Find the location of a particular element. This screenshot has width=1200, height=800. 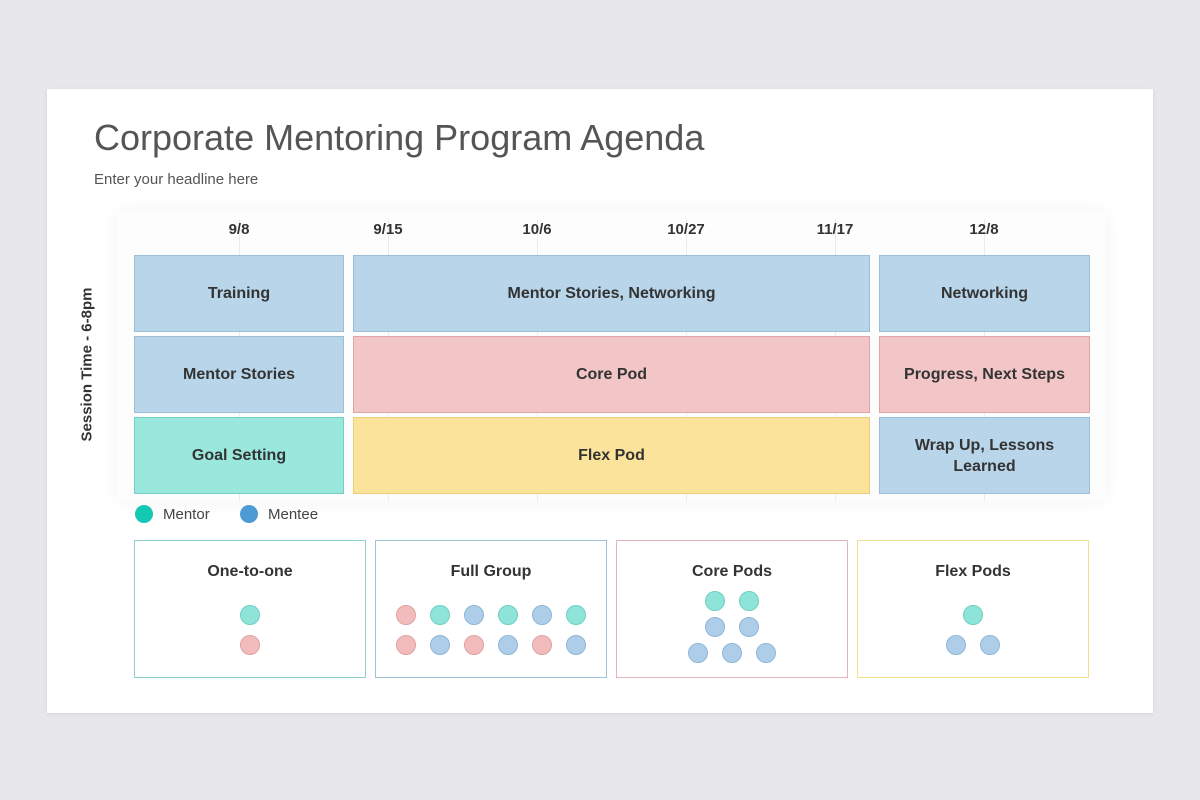

session-cell: Wrap Up, Lessons Learned is located at coordinates (984, 455).